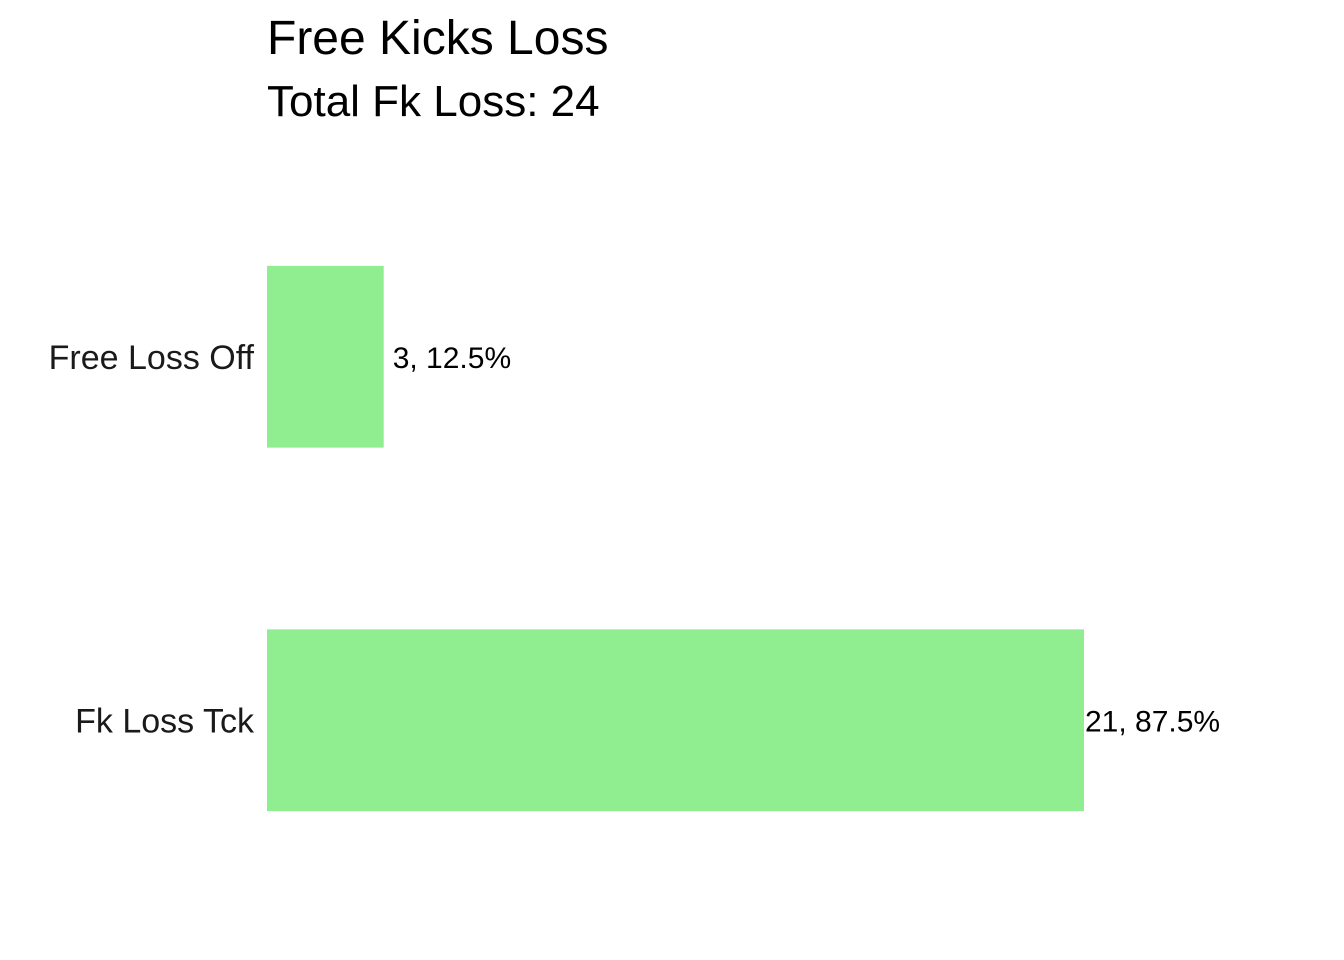 Image resolution: width=1344 pixels, height=960 pixels. I want to click on chart-title: Free Kicks Loss, so click(437, 38).